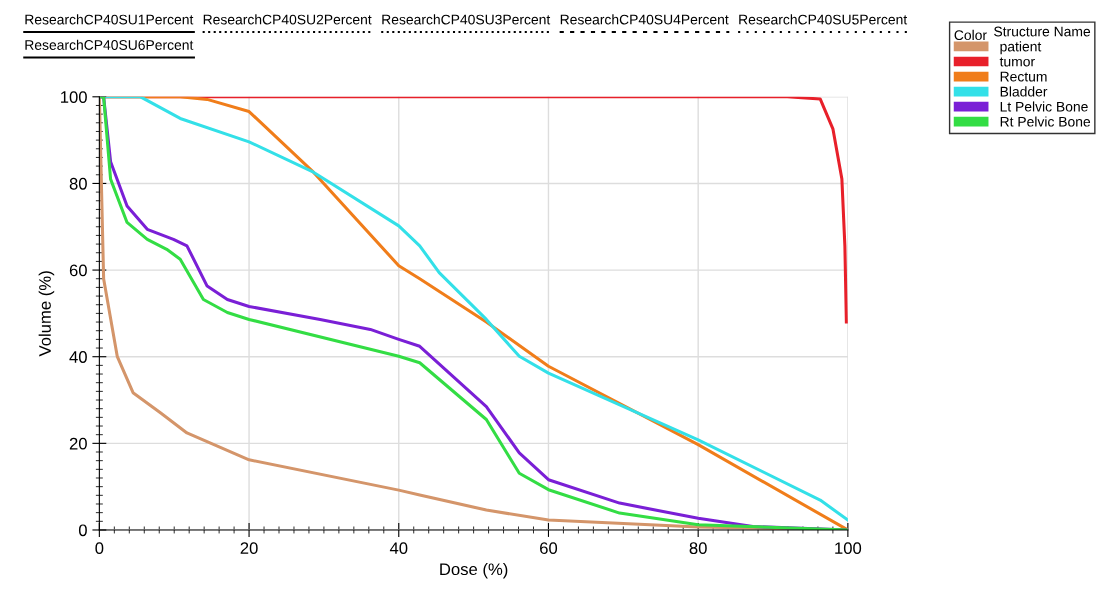  Describe the element at coordinates (46, 314) in the screenshot. I see `y-axis-title: Volume (%)` at that location.